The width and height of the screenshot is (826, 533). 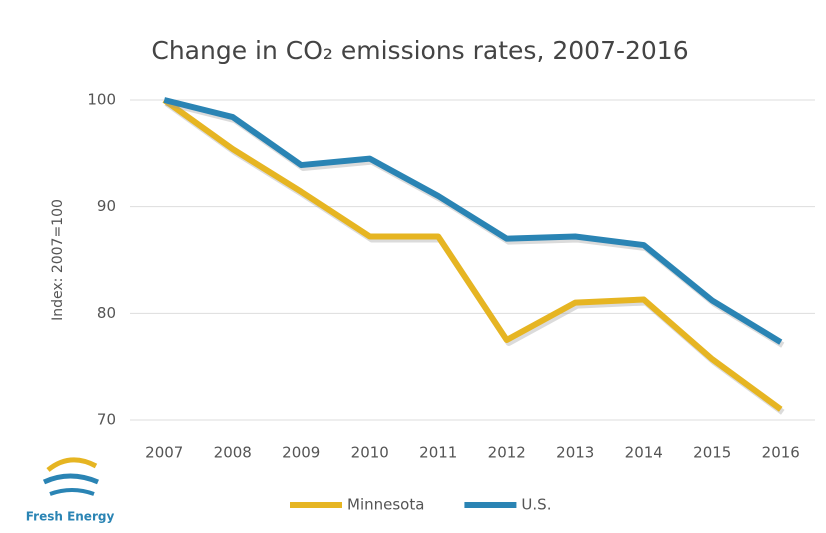 What do you see at coordinates (438, 453) in the screenshot?
I see `x-tick-label: 2011` at bounding box center [438, 453].